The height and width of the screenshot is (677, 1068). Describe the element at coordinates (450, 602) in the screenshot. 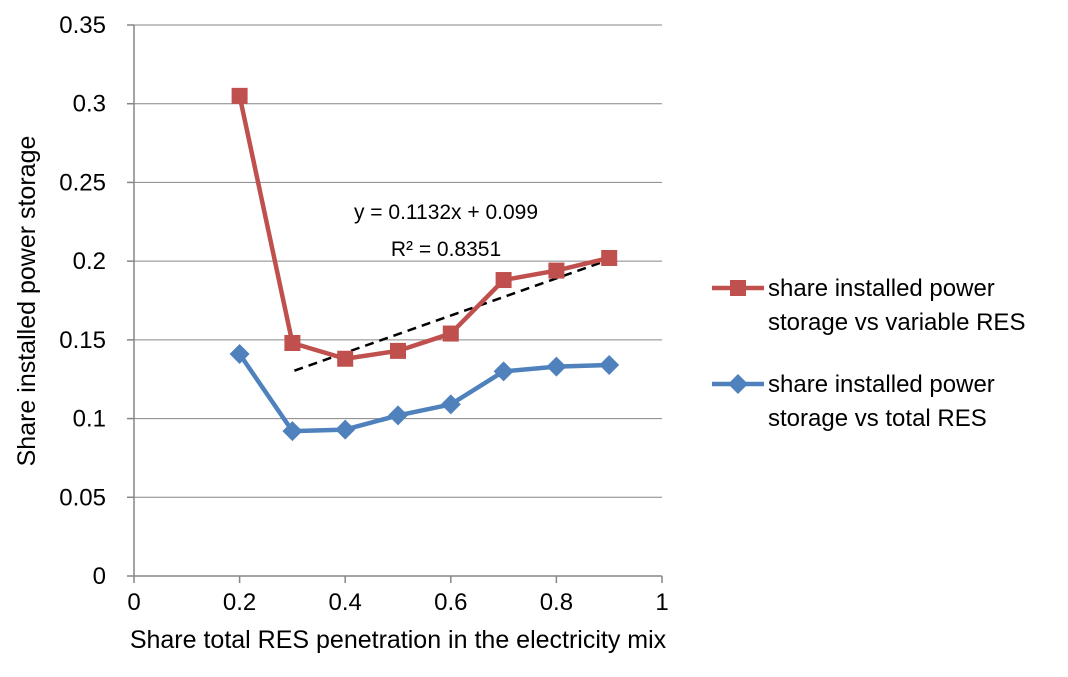

I see `x-tick-label: 0.6` at that location.